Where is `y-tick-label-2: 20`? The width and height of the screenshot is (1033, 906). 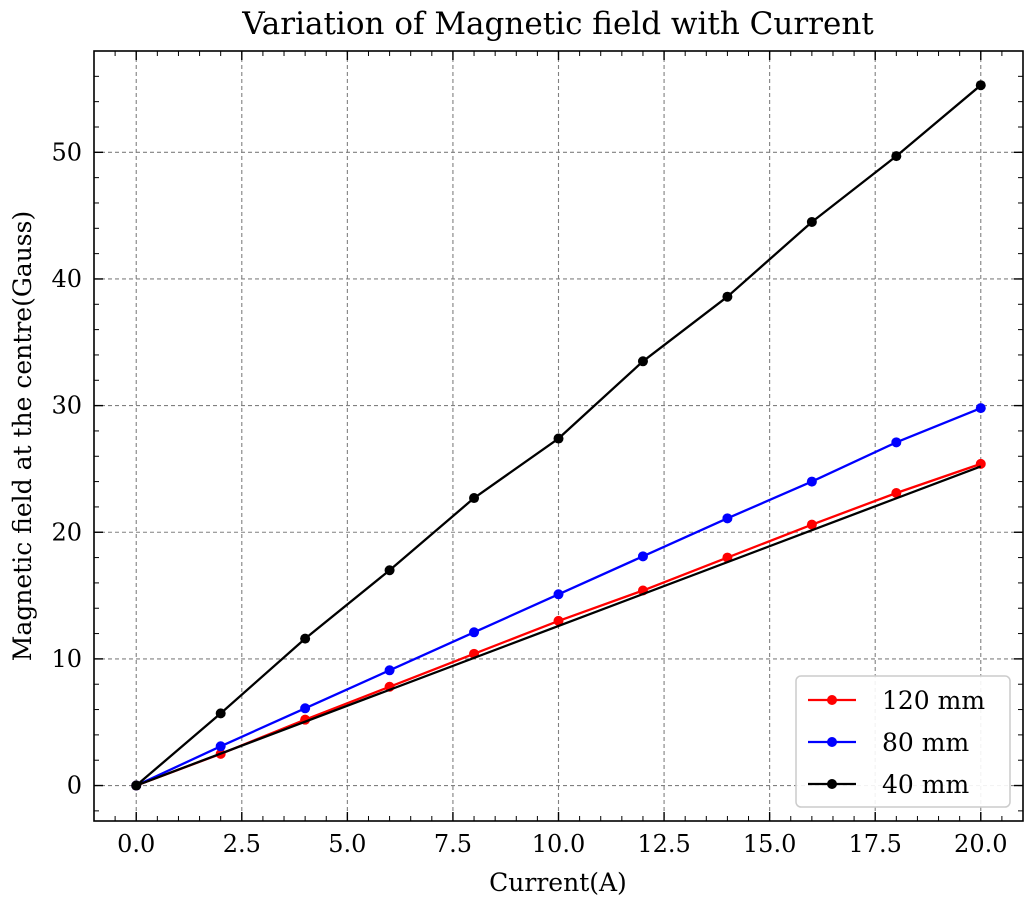
y-tick-label-2: 20 is located at coordinates (66, 532).